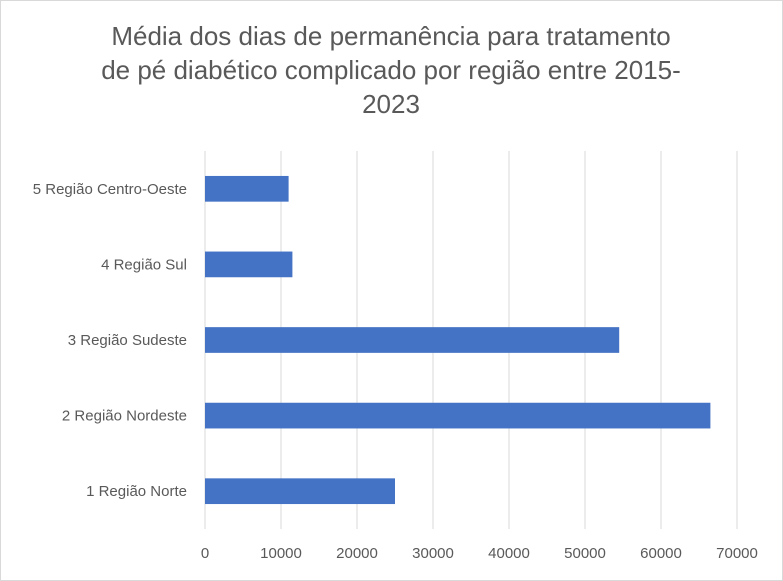 Image resolution: width=783 pixels, height=581 pixels. Describe the element at coordinates (110, 189) in the screenshot. I see `category-label: 5 Região Centro-Oeste` at that location.